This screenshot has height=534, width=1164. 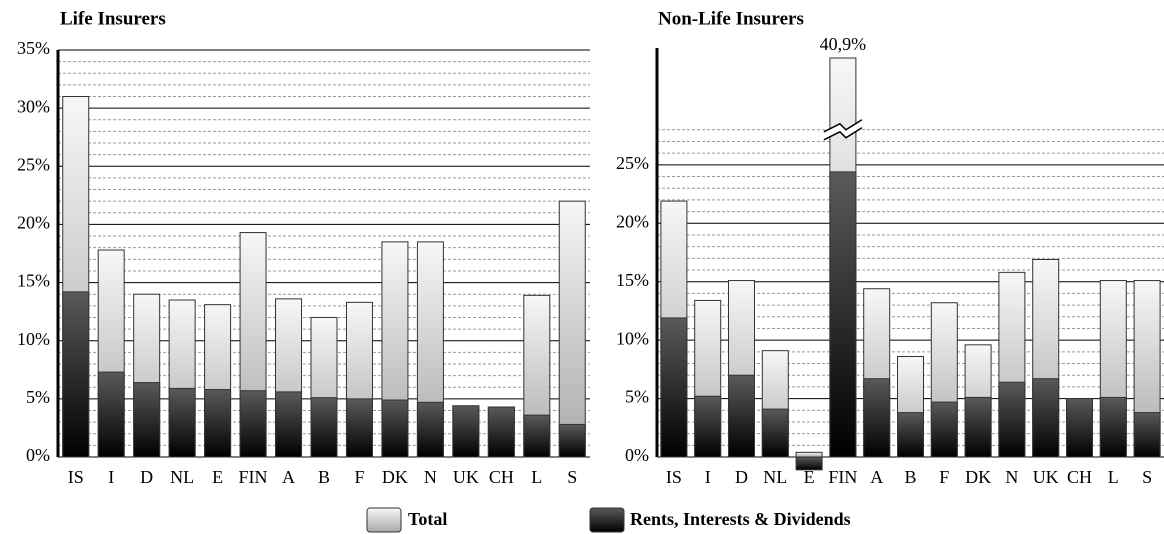 I want to click on chart-title: Non-Life Insurers, so click(x=731, y=18).